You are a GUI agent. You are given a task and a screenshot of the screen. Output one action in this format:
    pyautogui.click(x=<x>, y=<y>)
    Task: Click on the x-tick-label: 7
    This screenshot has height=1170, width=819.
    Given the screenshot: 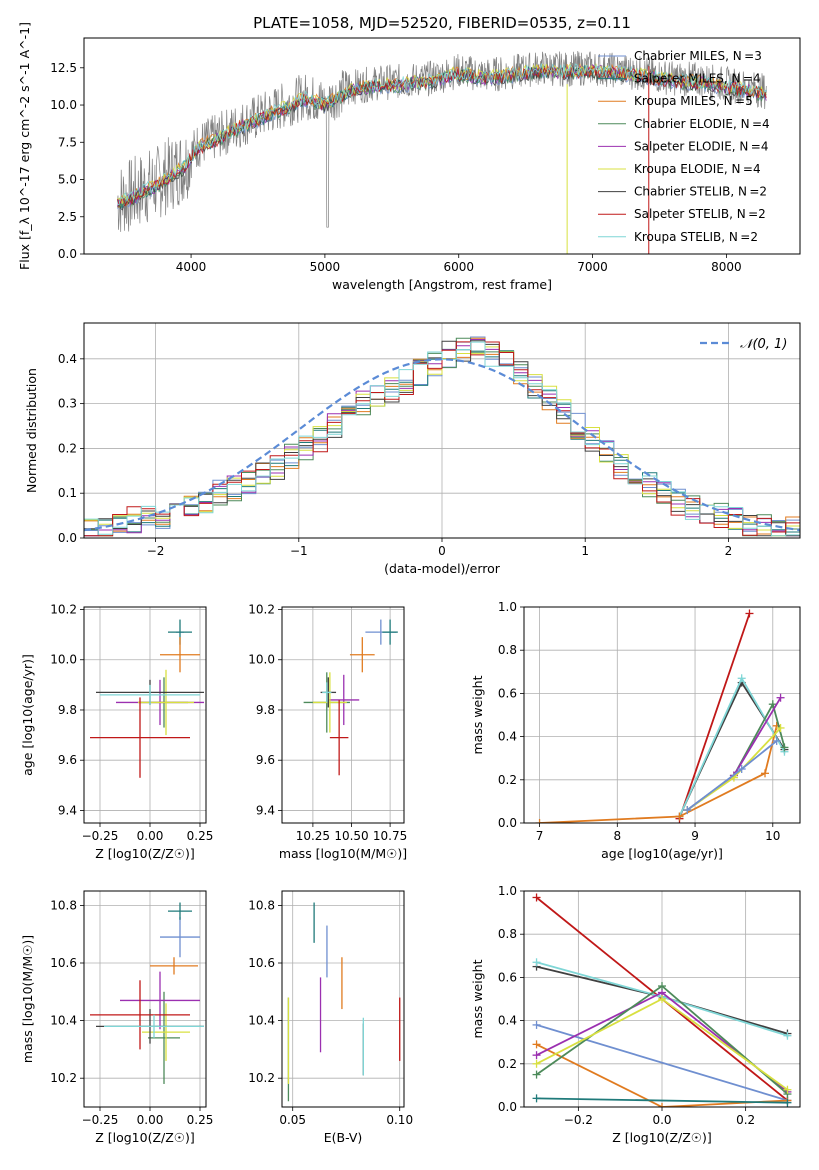 What is the action you would take?
    pyautogui.click(x=540, y=836)
    